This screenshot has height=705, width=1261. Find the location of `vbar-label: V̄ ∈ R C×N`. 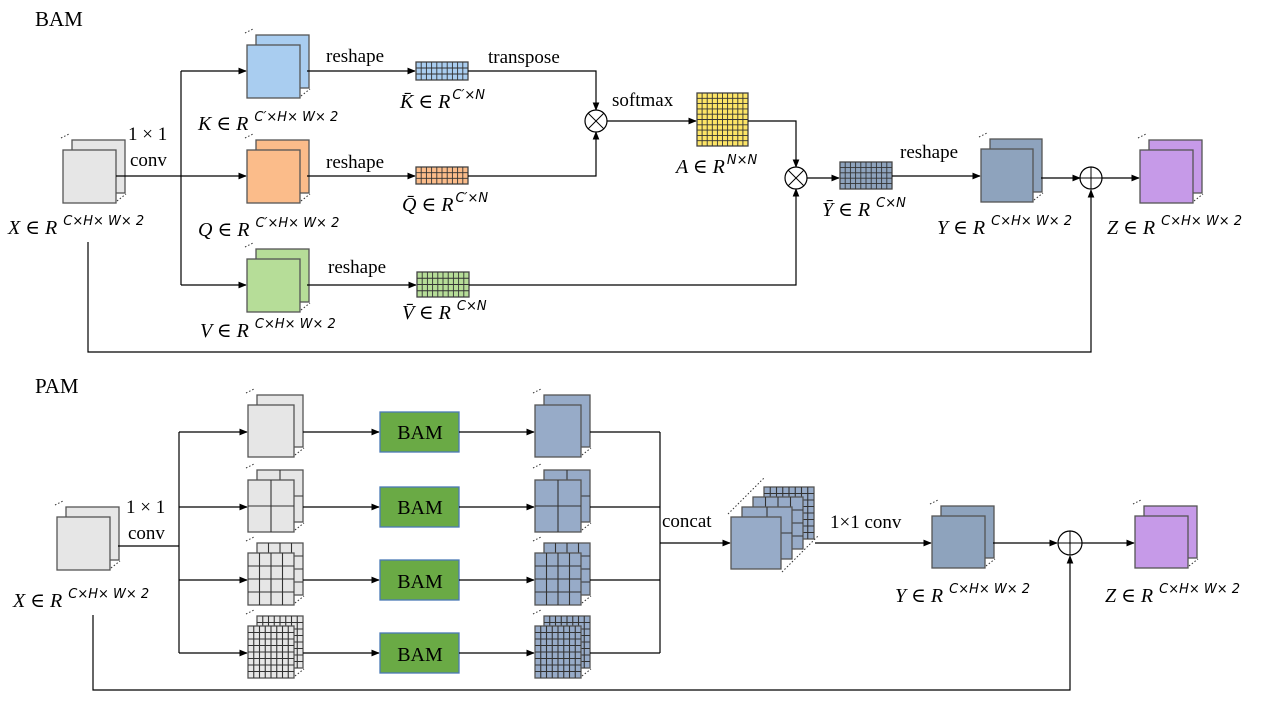

vbar-label: V̄ ∈ R C×N is located at coordinates (444, 311).